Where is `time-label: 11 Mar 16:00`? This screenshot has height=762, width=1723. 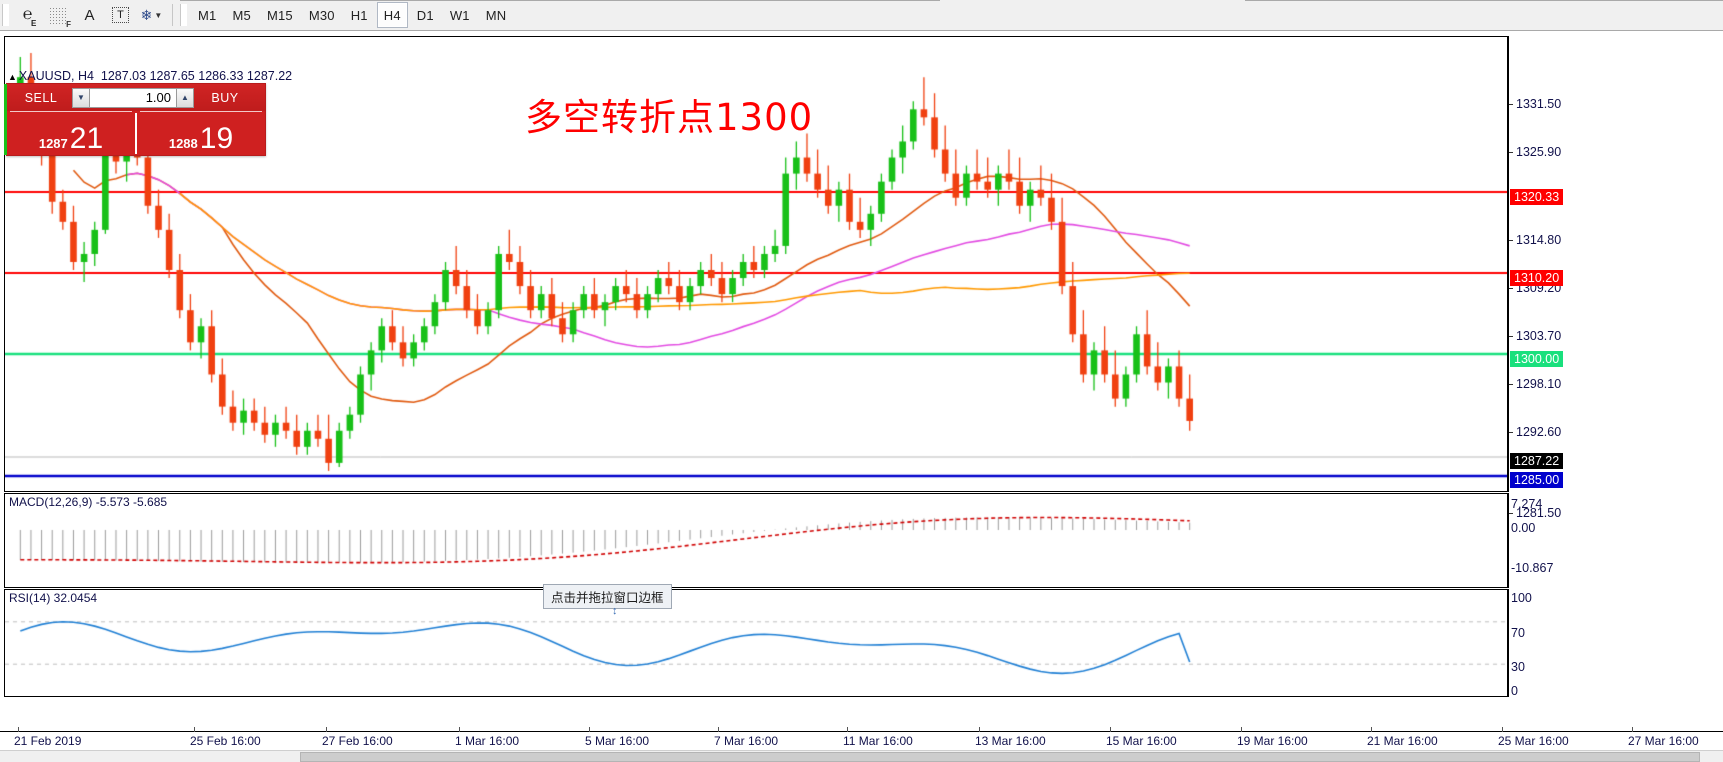 time-label: 11 Mar 16:00 is located at coordinates (878, 741).